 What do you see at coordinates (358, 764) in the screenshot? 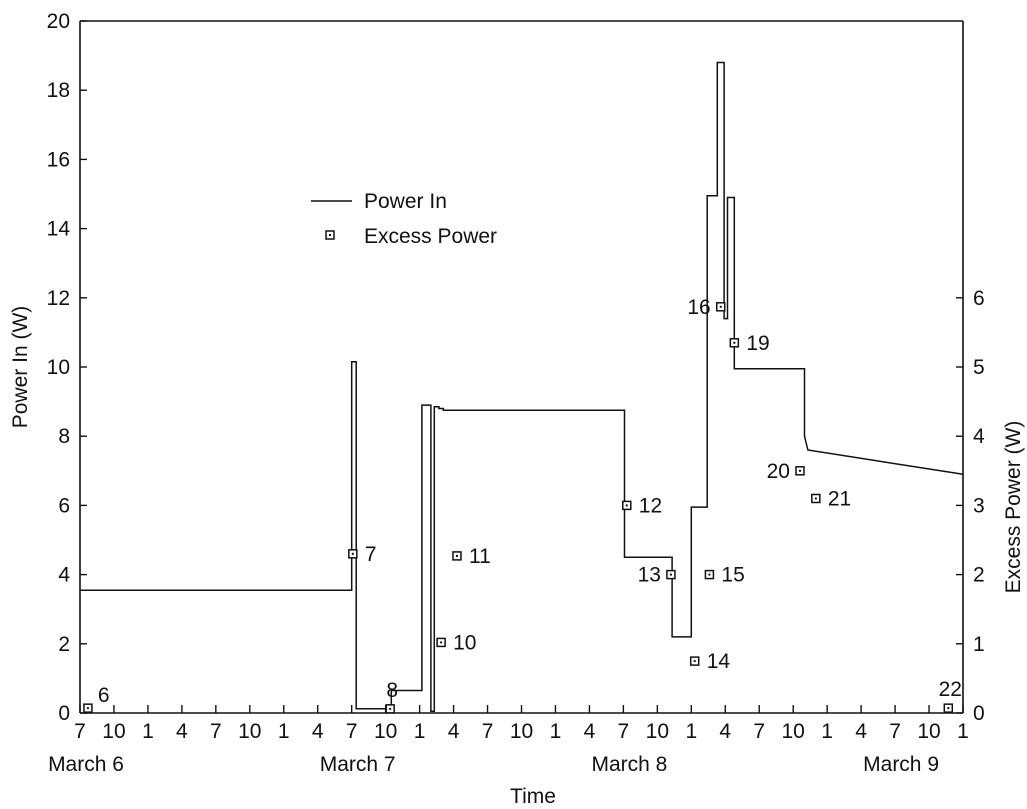
I see `date-label: March 7` at bounding box center [358, 764].